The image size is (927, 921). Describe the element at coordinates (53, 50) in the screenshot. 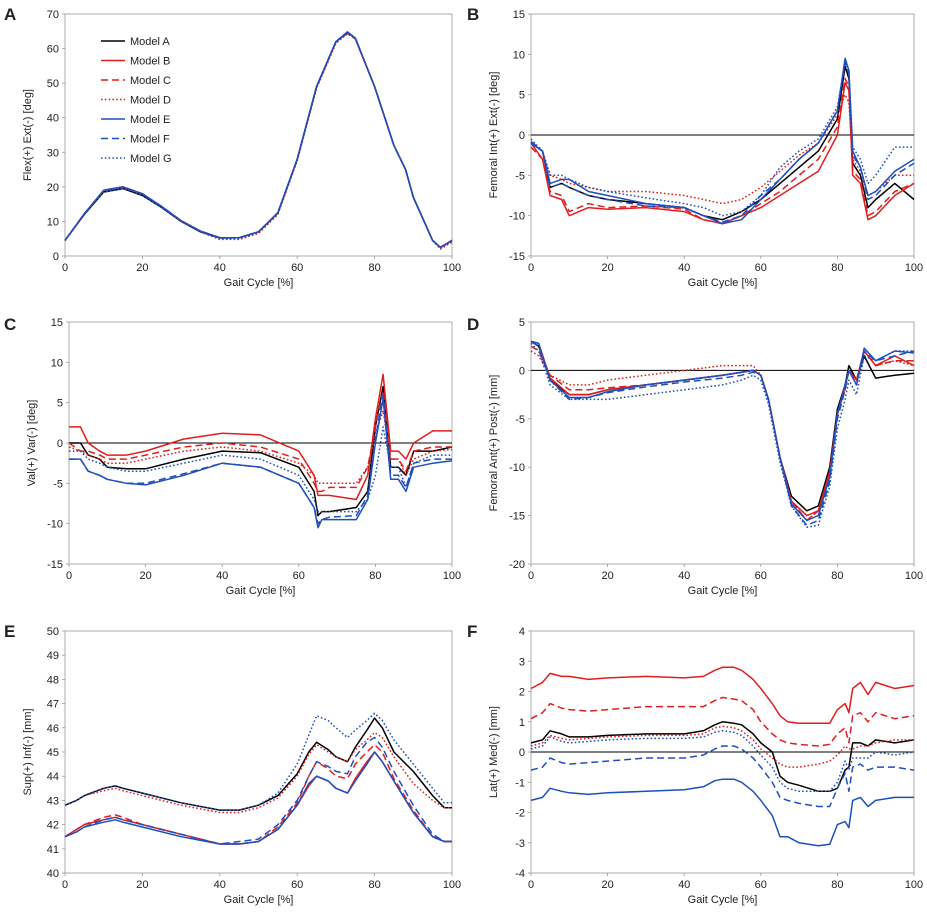

I see `y-tick-label: 60` at that location.